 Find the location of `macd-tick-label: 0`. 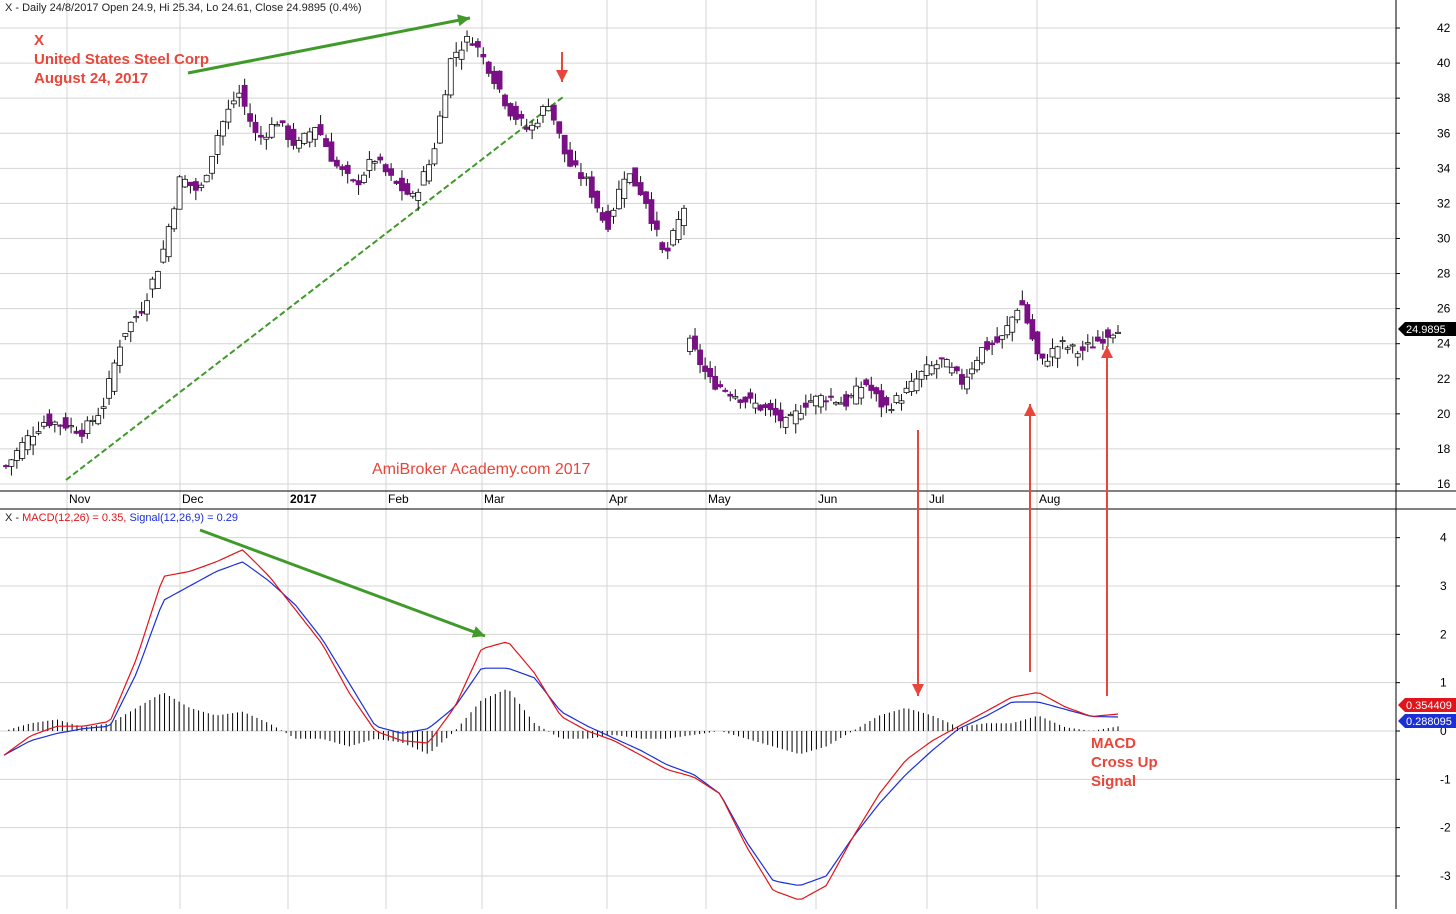

macd-tick-label: 0 is located at coordinates (1443, 731).